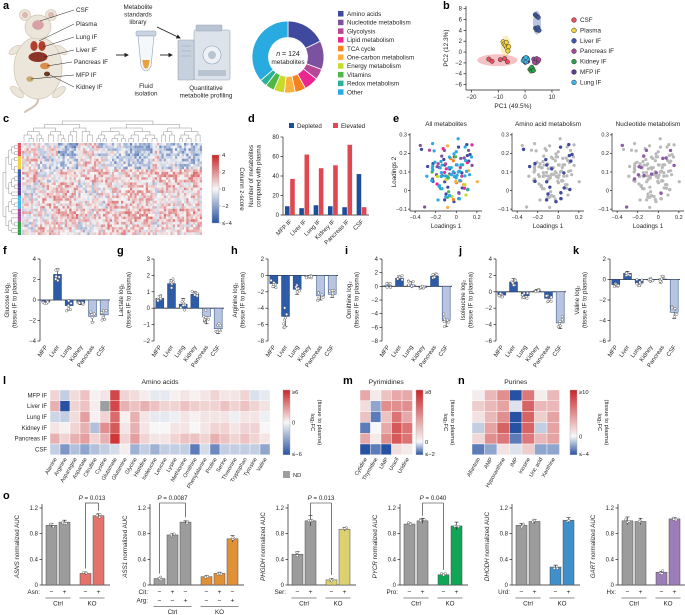 The width and height of the screenshot is (685, 615). What do you see at coordinates (370, 40) in the screenshot?
I see `svg-text: Lipid metabolism` at bounding box center [370, 40].